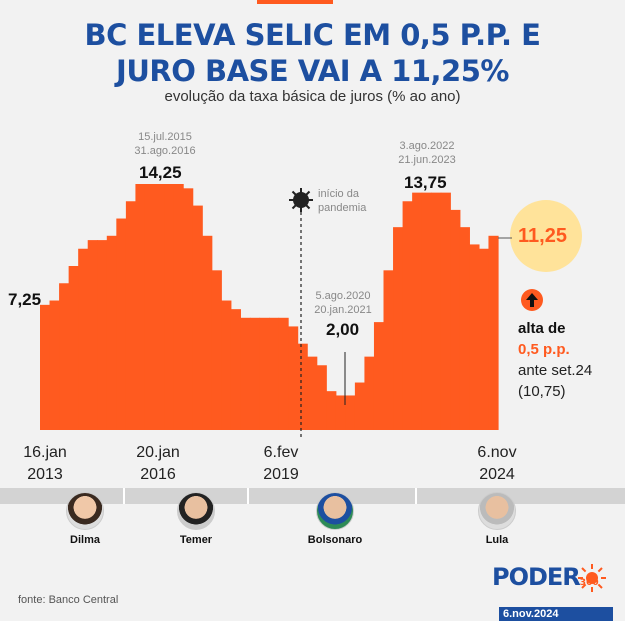 The height and width of the screenshot is (621, 625). What do you see at coordinates (497, 463) in the screenshot?
I see `x-label-2024: 6.nov 2024` at bounding box center [497, 463].